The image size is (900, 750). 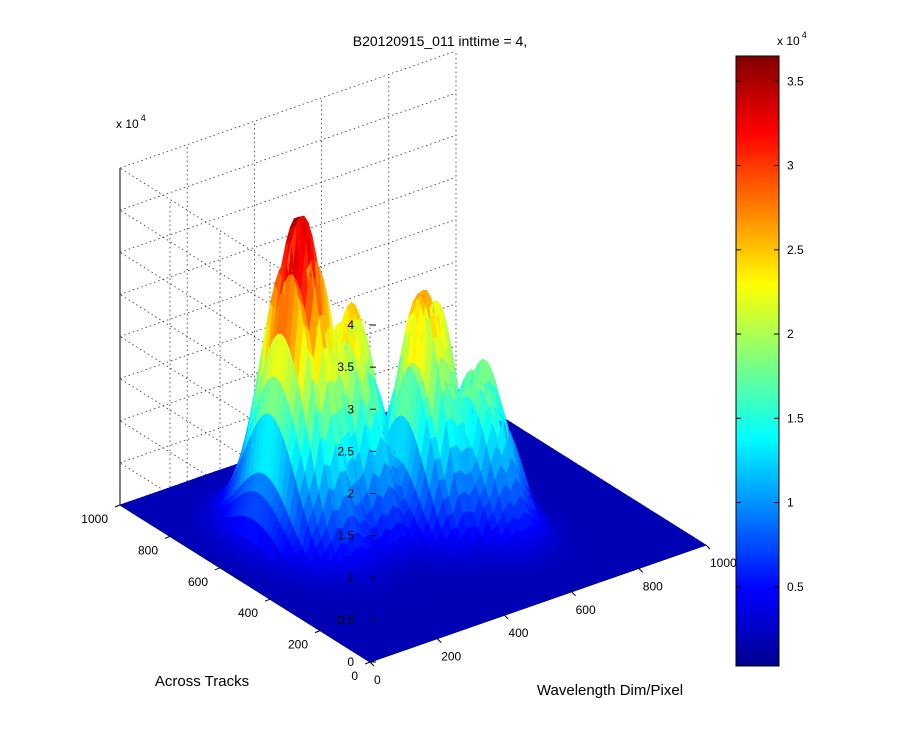 I want to click on y-tick-label: 800, so click(x=148, y=550).